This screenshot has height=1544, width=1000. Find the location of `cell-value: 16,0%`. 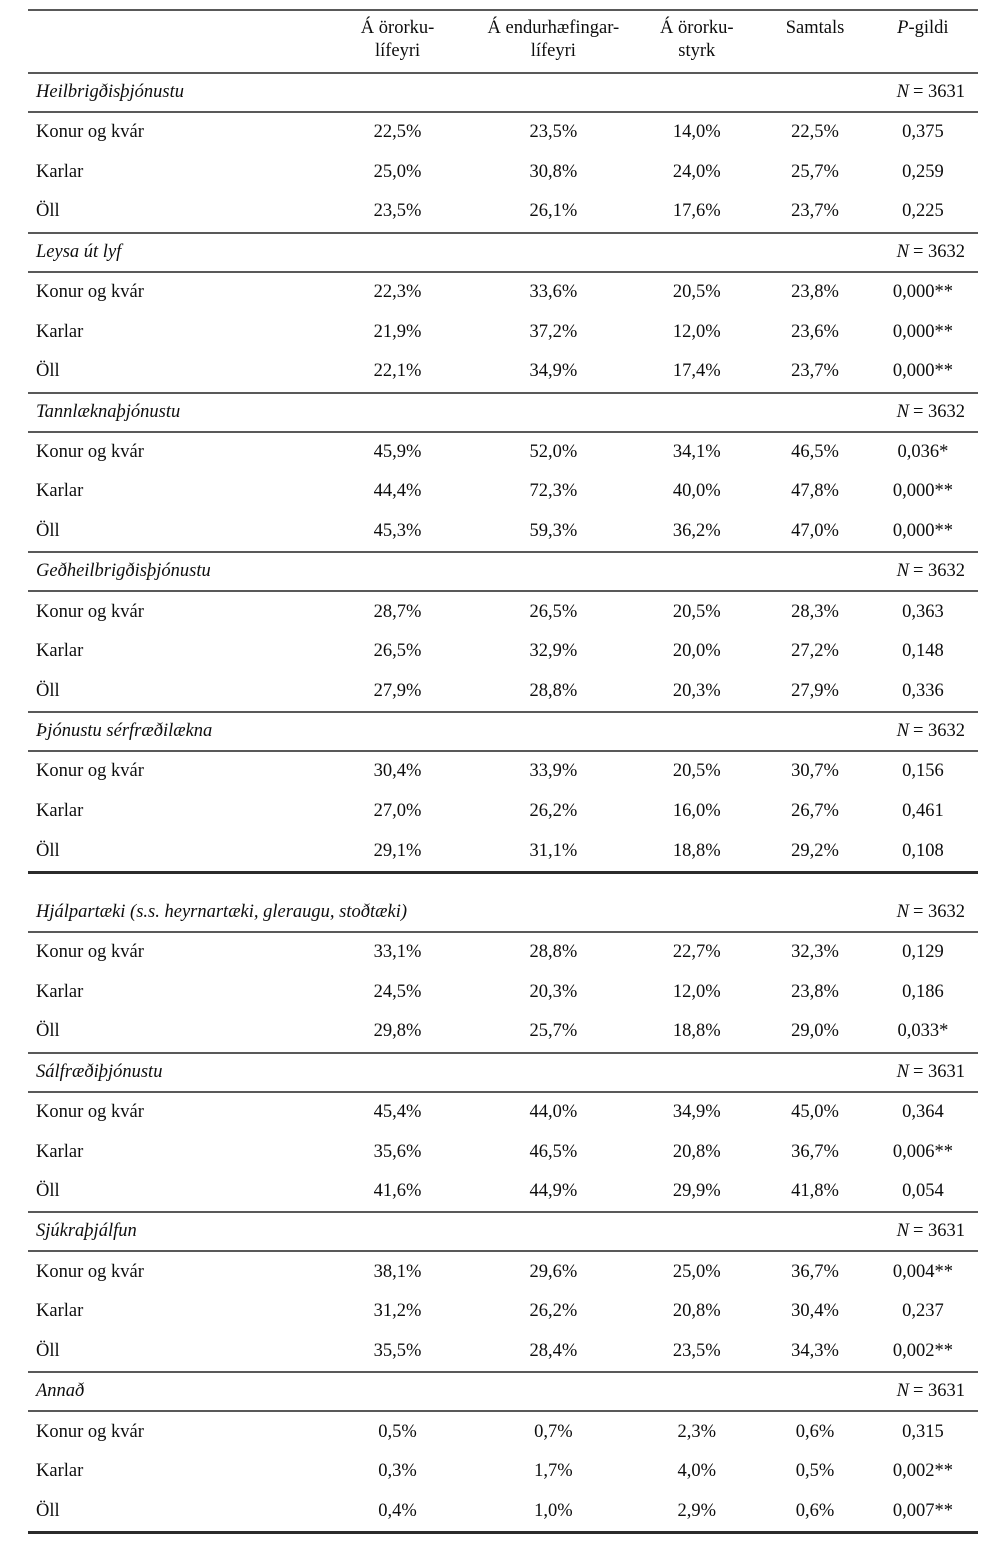

cell-value: 16,0% is located at coordinates (696, 811).